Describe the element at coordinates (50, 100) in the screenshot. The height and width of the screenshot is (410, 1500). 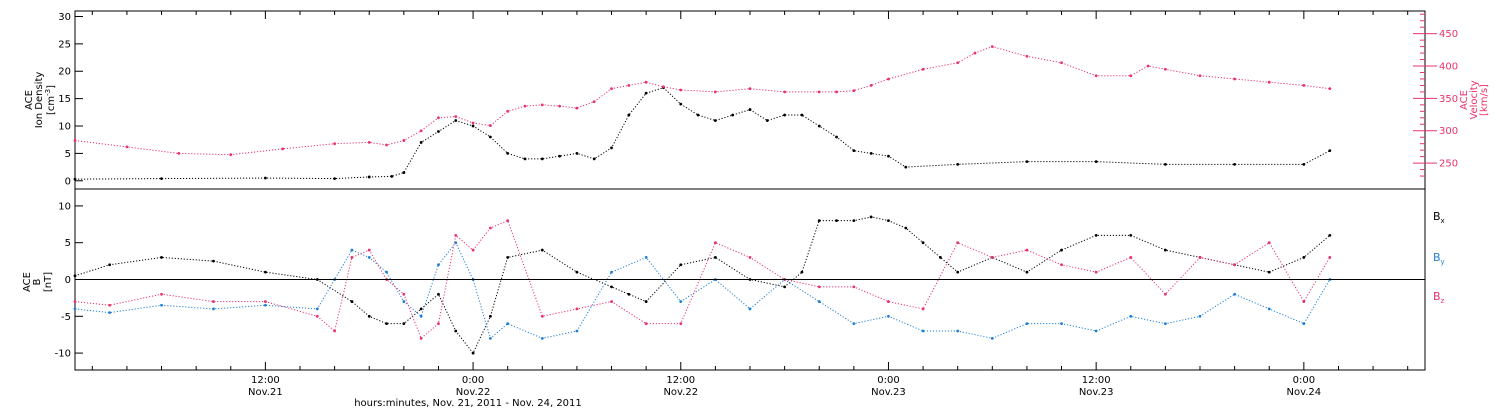
I see `density-axis-label-line3: [cm-3]` at that location.